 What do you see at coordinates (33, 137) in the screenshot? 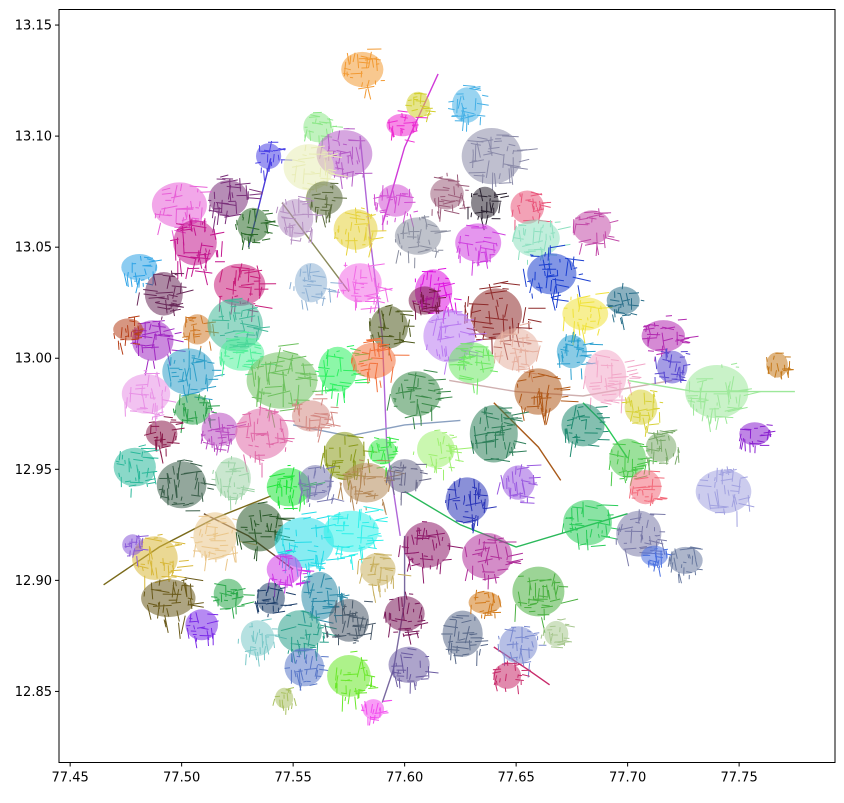
I see `y-tick-label: 13.10` at bounding box center [33, 137].